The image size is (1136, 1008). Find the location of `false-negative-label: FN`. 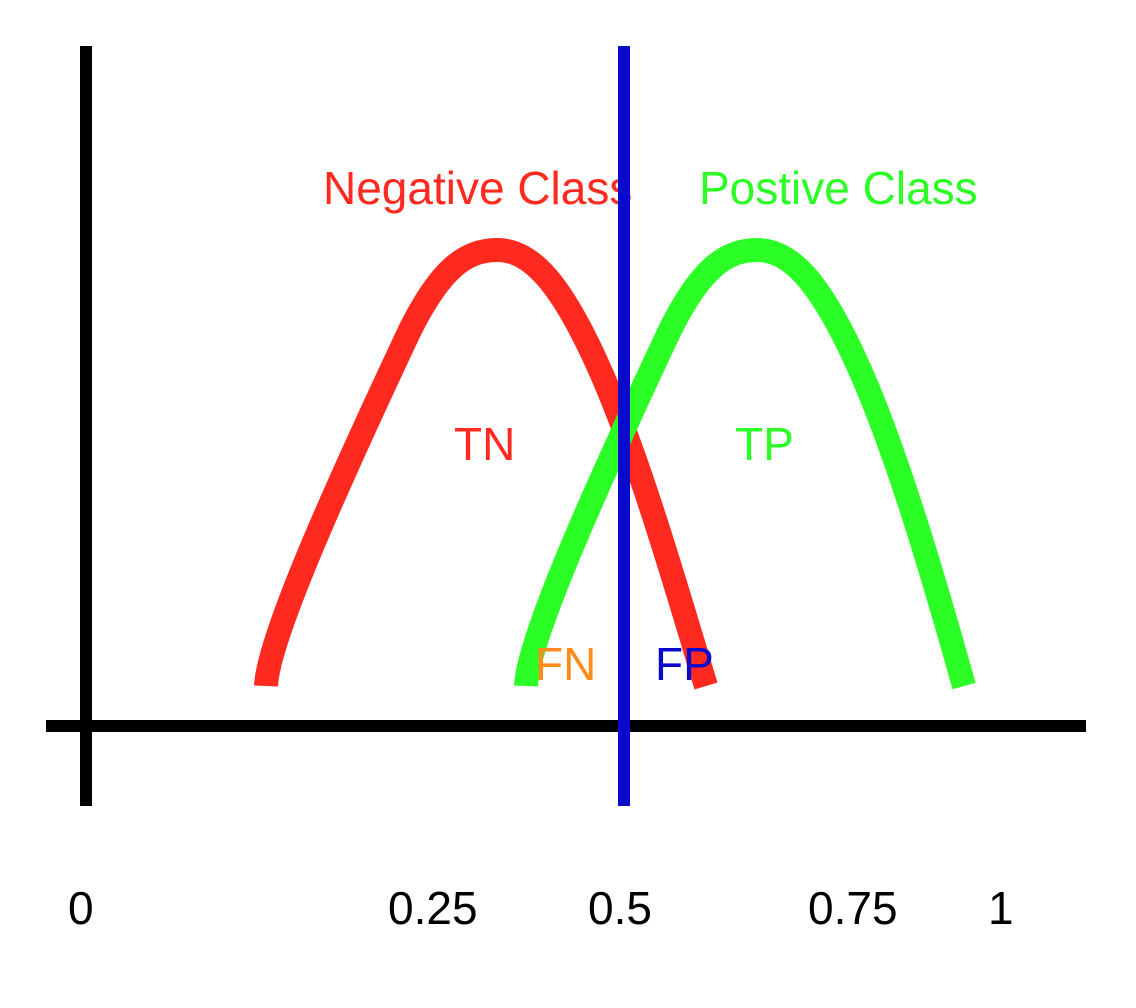

false-negative-label: FN is located at coordinates (565, 664).